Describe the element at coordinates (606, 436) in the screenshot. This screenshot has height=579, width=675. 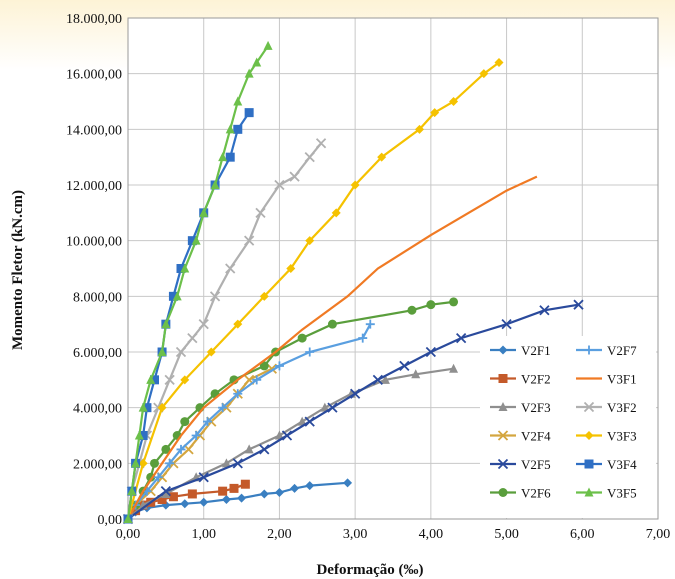
I see `legend-item-v3f3: V3F3` at that location.